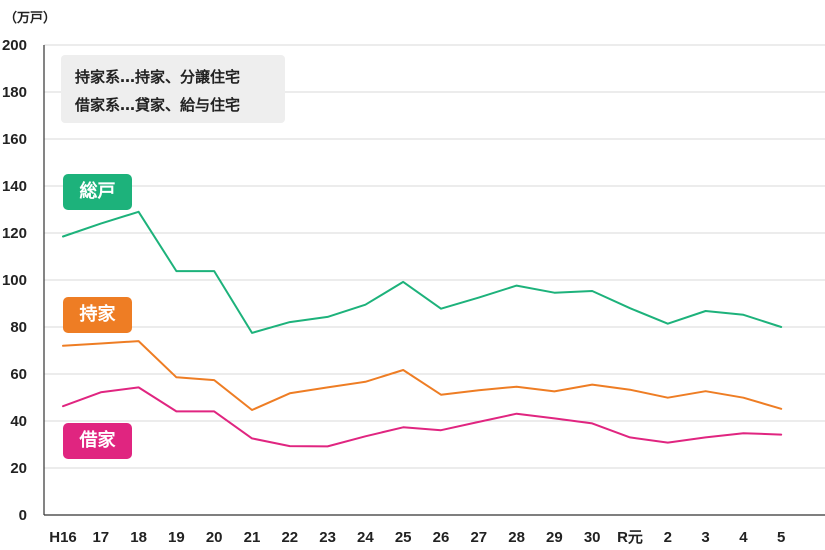 This screenshot has width=825, height=550. What do you see at coordinates (365, 537) in the screenshot?
I see `x-tick-label: 24` at bounding box center [365, 537].